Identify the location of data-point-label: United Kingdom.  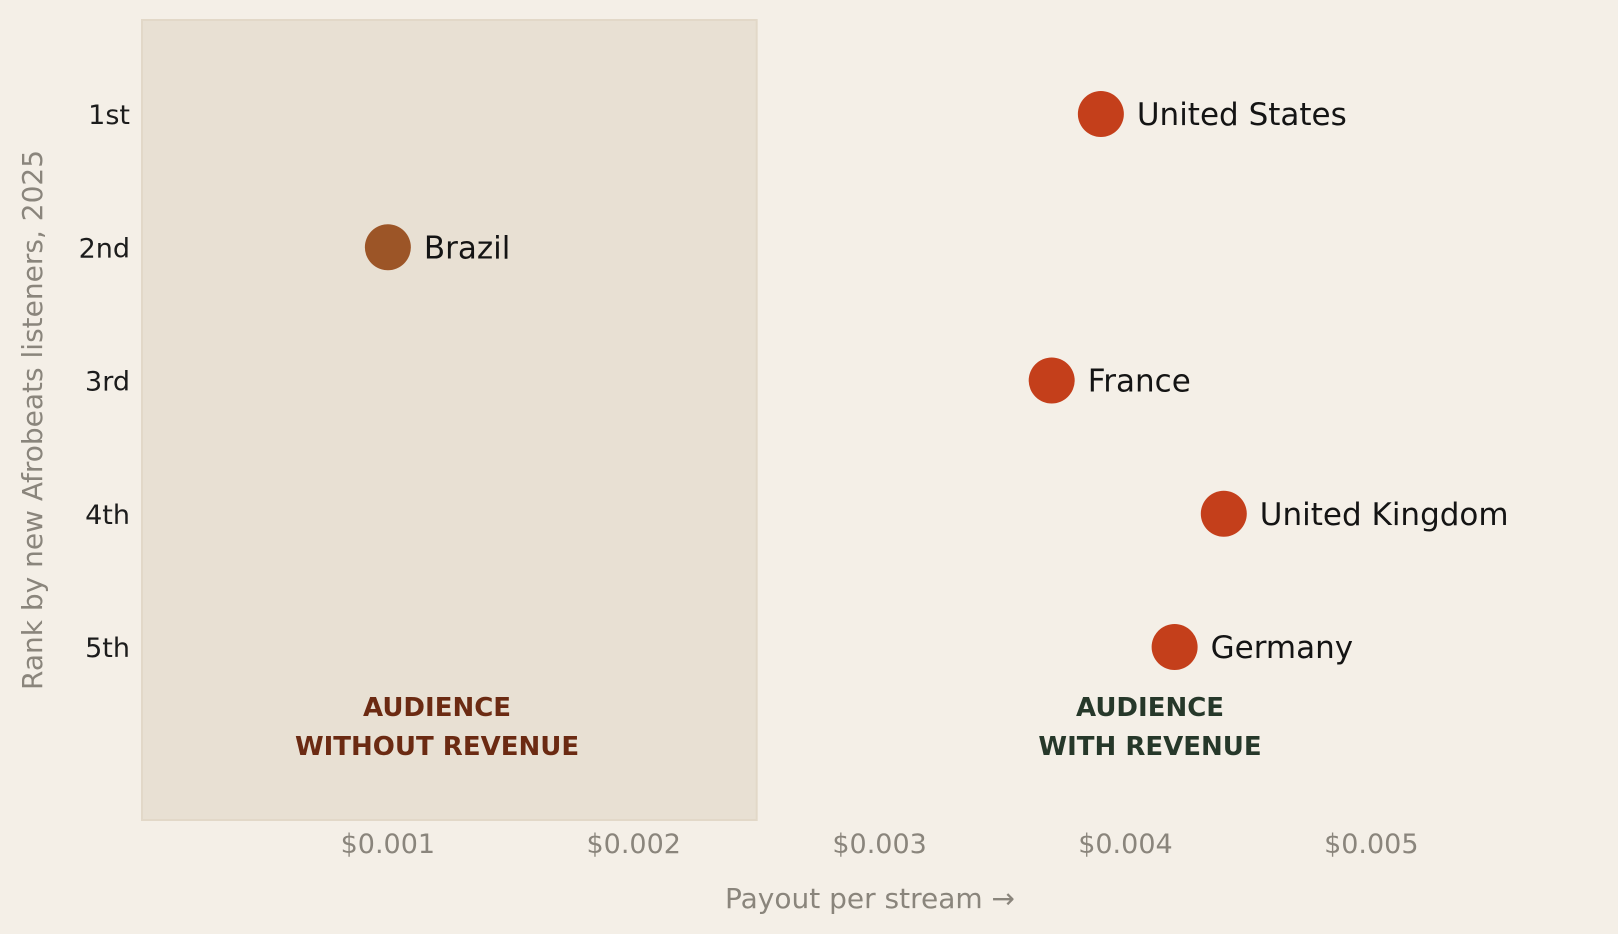
(1384, 515).